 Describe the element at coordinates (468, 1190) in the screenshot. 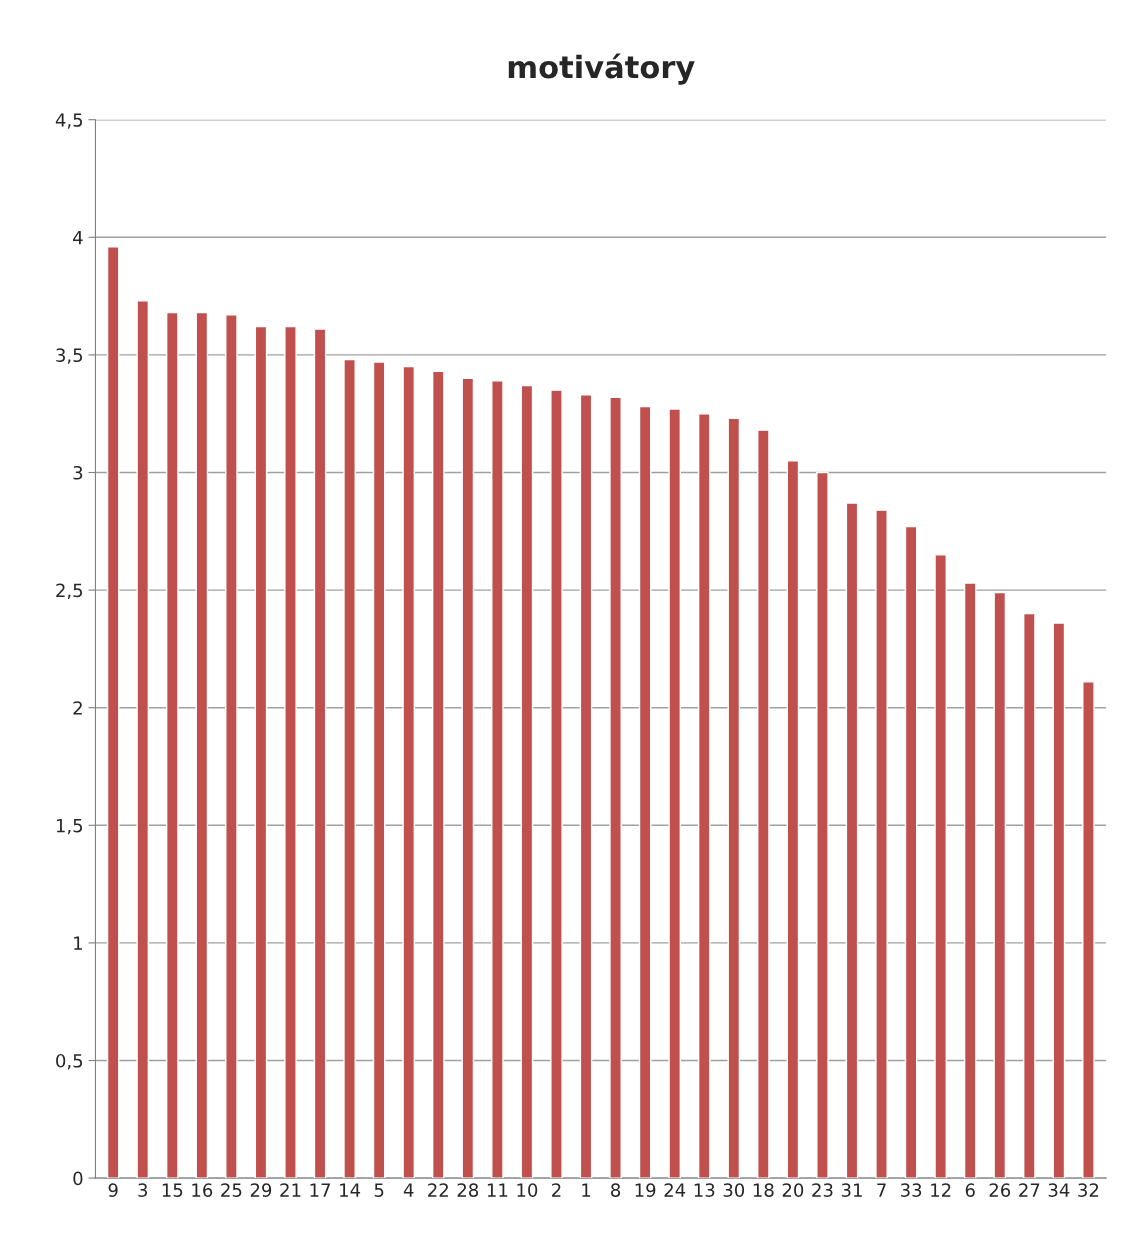

I see `x-tick-label: 28` at that location.